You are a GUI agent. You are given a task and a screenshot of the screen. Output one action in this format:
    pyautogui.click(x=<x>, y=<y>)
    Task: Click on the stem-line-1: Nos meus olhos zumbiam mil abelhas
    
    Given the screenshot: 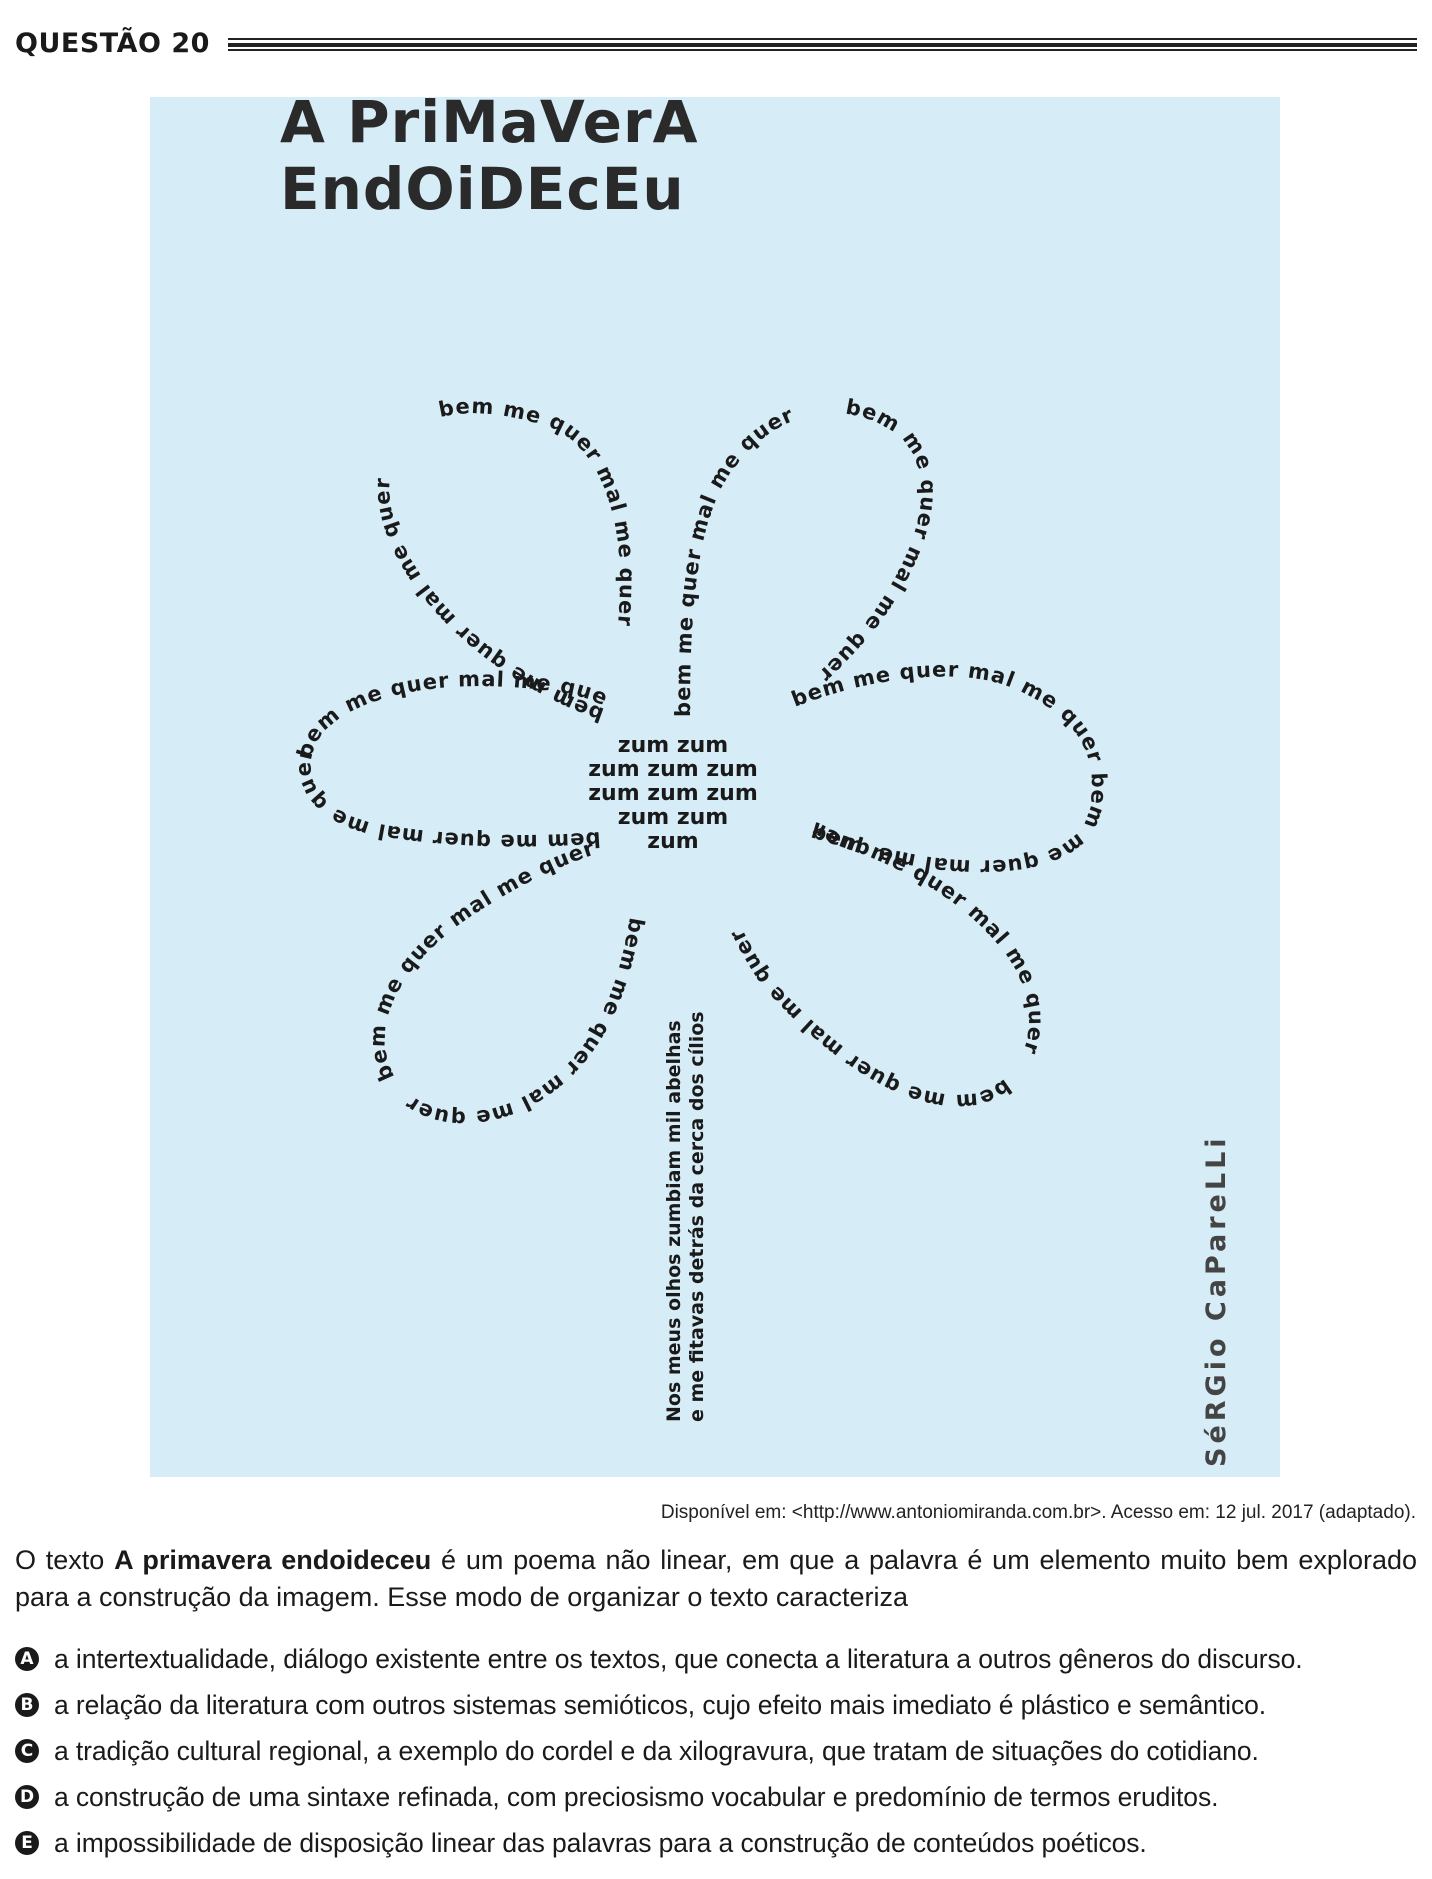 What is the action you would take?
    pyautogui.click(x=674, y=1221)
    